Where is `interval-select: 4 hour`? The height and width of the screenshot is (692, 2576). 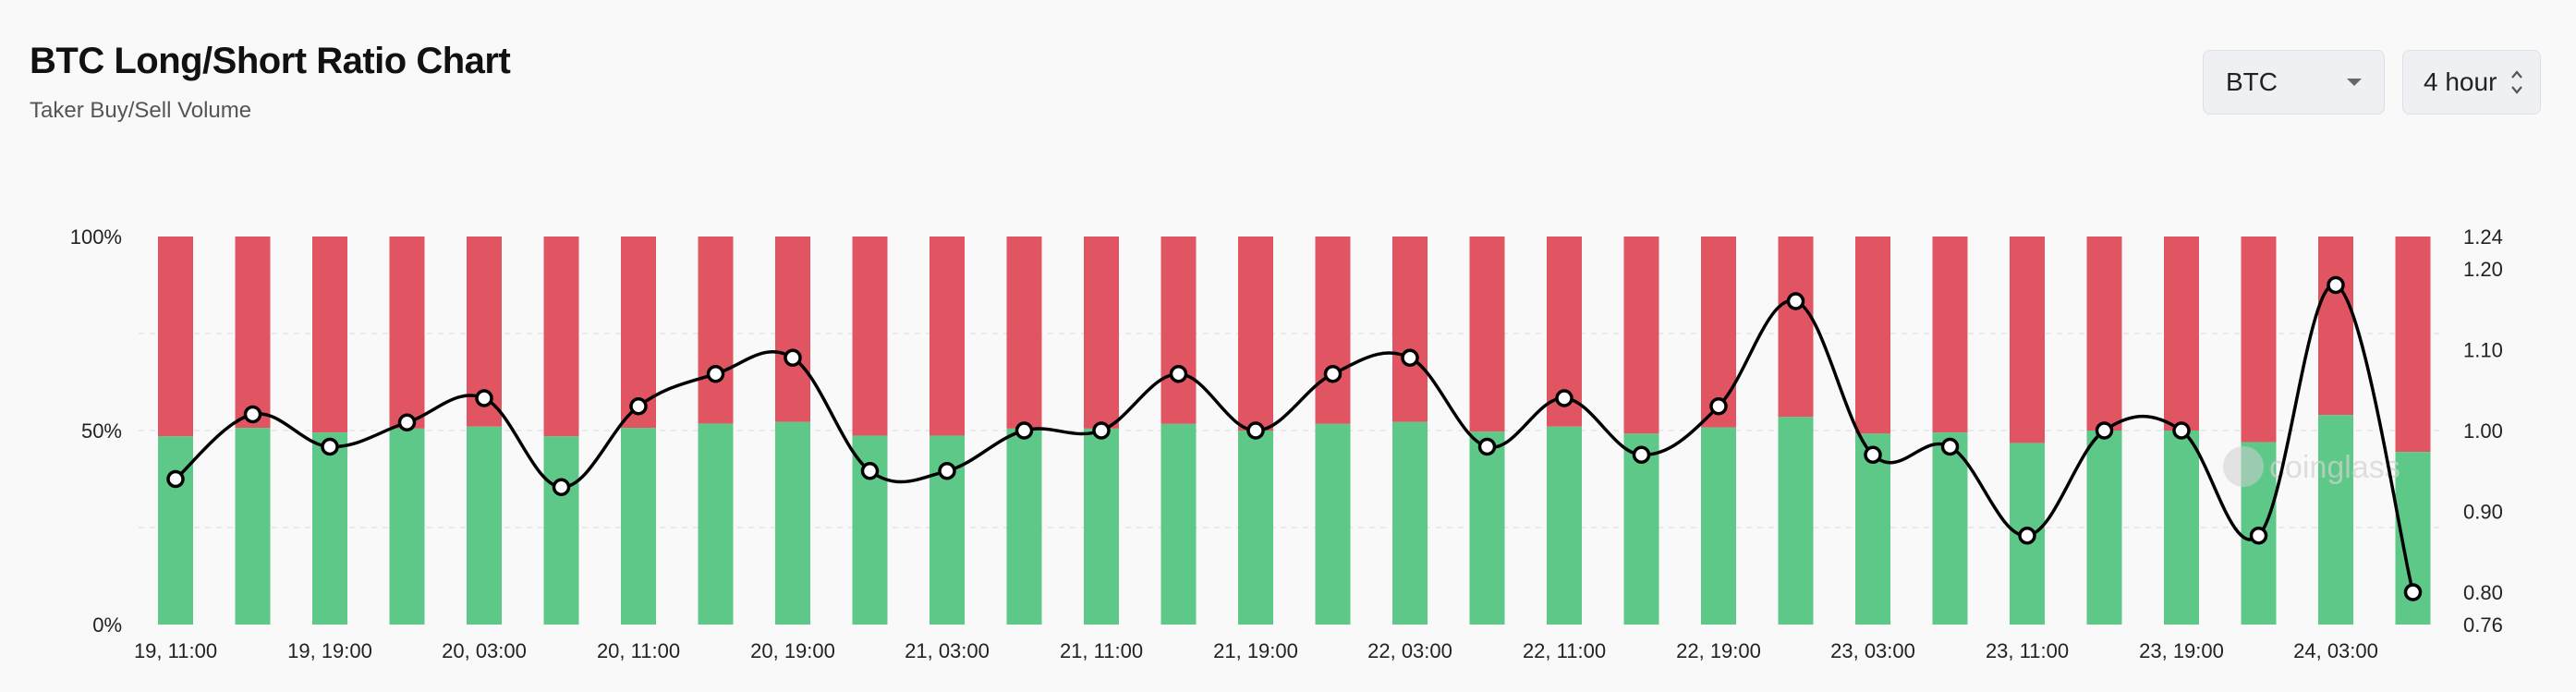
interval-select: 4 hour is located at coordinates (2471, 82).